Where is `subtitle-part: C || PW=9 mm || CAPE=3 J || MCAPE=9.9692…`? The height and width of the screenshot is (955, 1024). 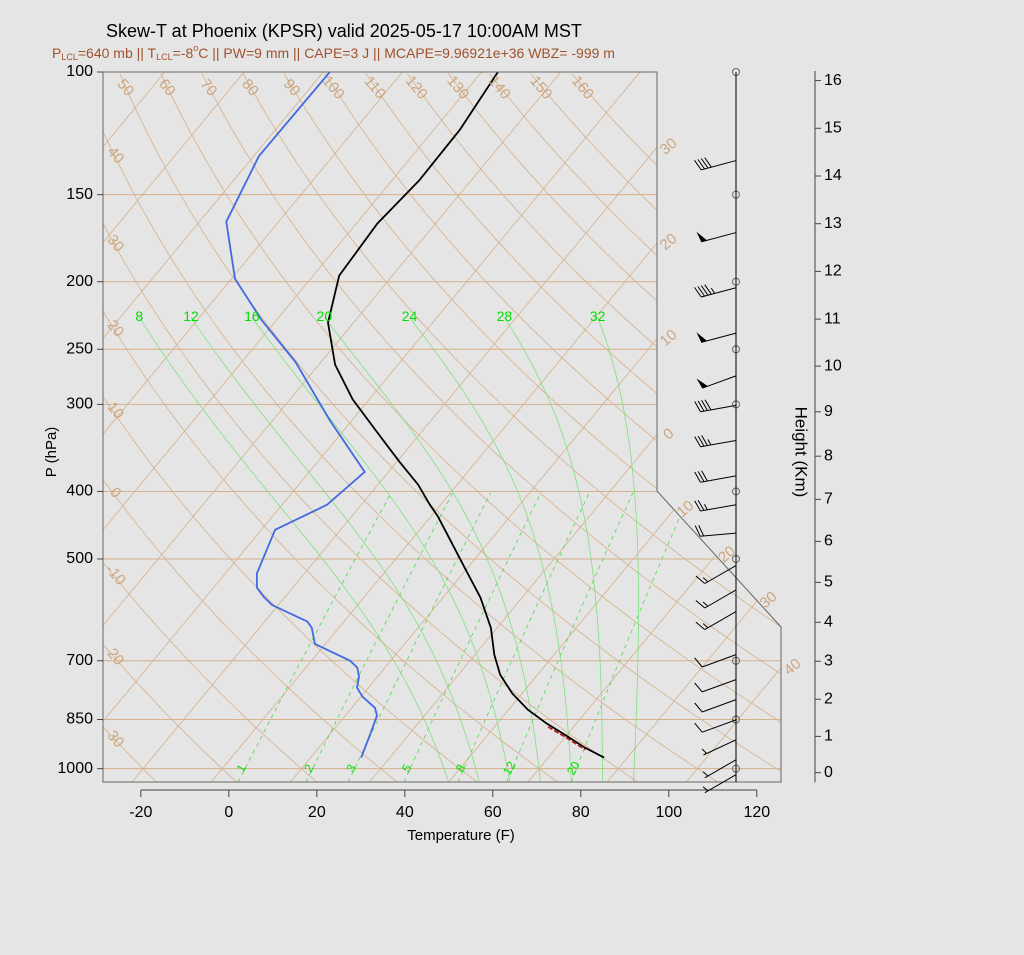 subtitle-part: C || PW=9 mm || CAPE=3 J || MCAPE=9.9692… is located at coordinates (406, 53).